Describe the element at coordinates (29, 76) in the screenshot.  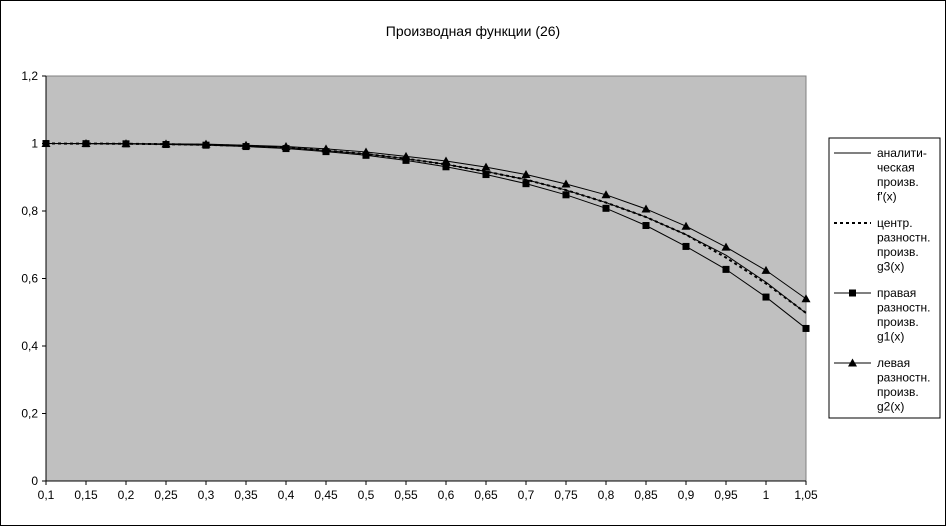
I see `y-tick-label: 1,2` at that location.